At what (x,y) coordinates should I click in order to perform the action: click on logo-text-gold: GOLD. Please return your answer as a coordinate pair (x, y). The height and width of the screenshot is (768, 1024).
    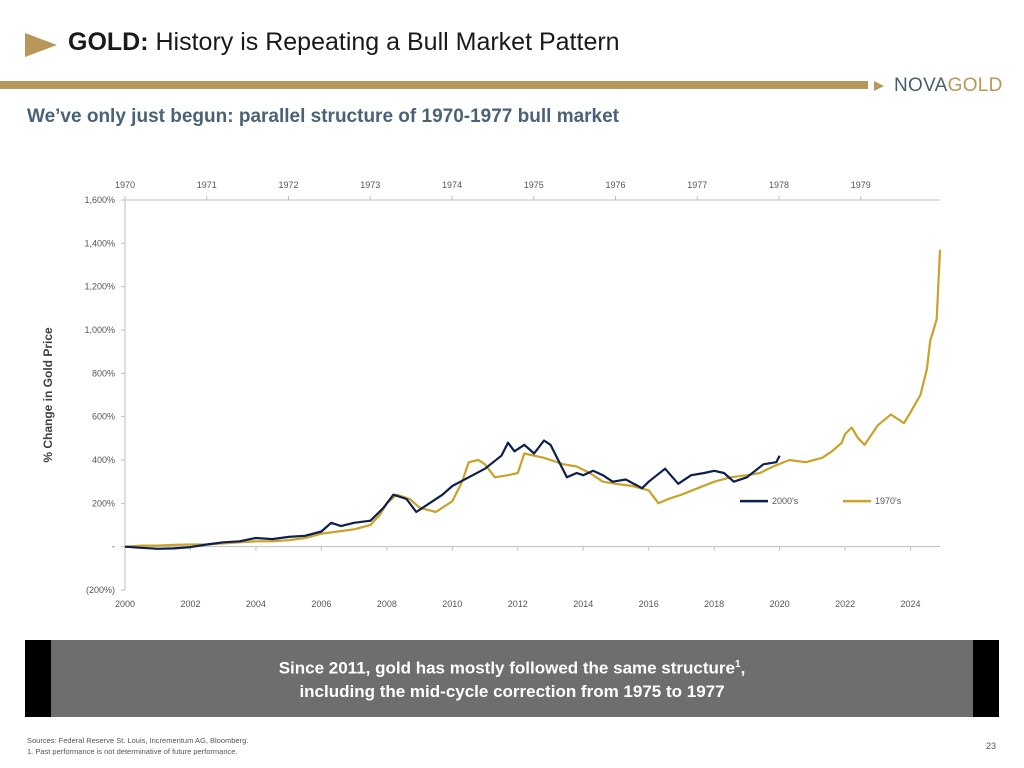
    Looking at the image, I should click on (975, 85).